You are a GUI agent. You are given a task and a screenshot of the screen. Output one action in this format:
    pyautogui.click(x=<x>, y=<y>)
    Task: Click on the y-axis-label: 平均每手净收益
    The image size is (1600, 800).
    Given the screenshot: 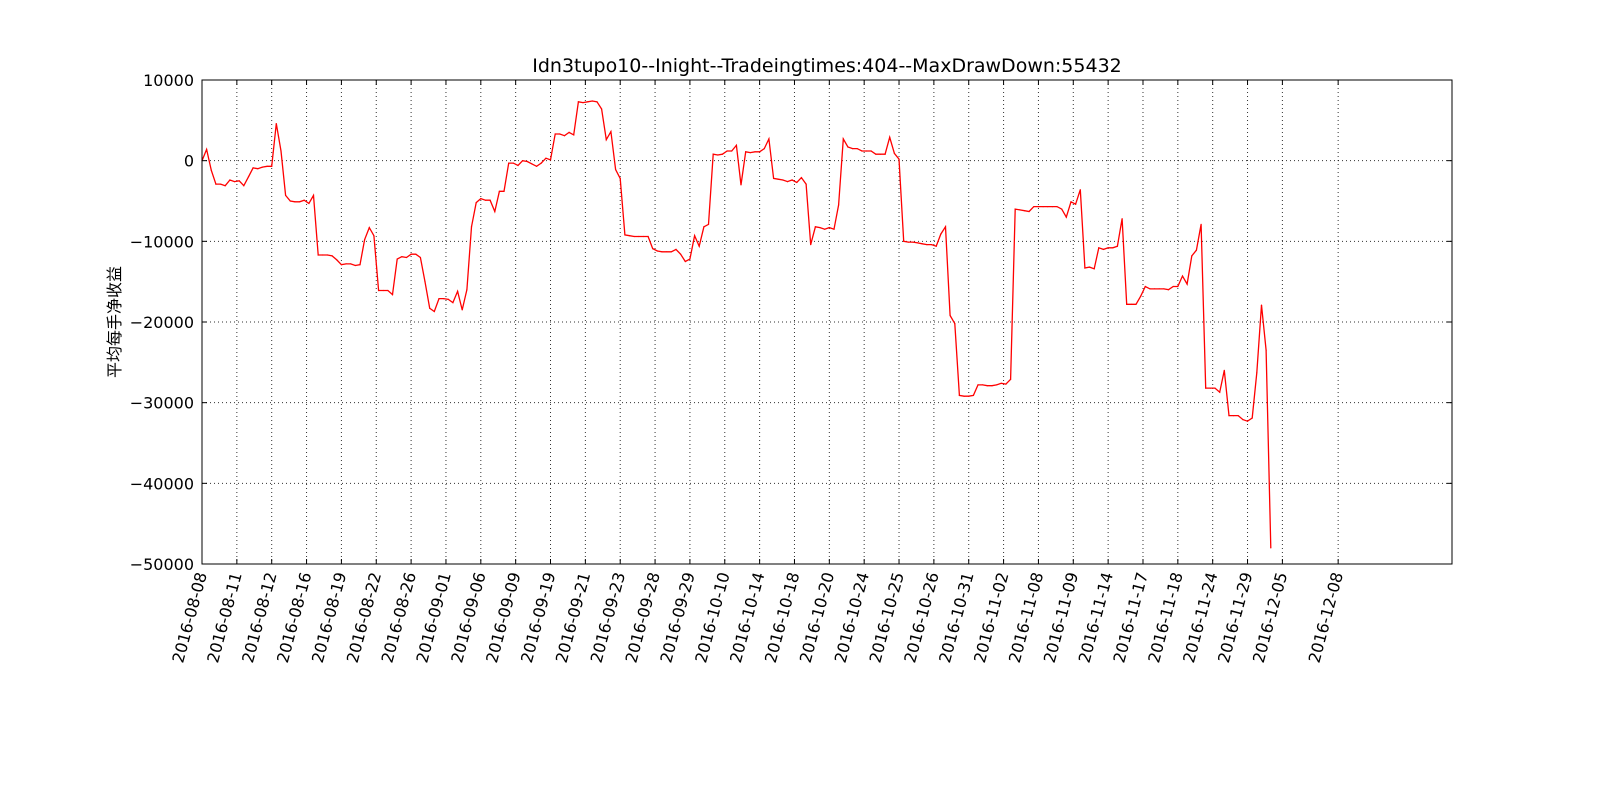 What is the action you would take?
    pyautogui.click(x=114, y=322)
    